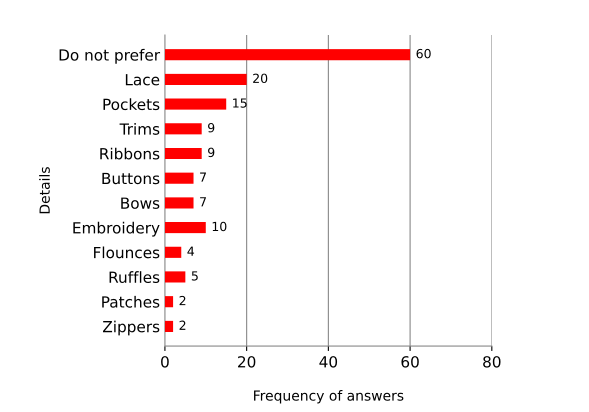  Describe the element at coordinates (260, 79) in the screenshot. I see `data-label: 20` at that location.